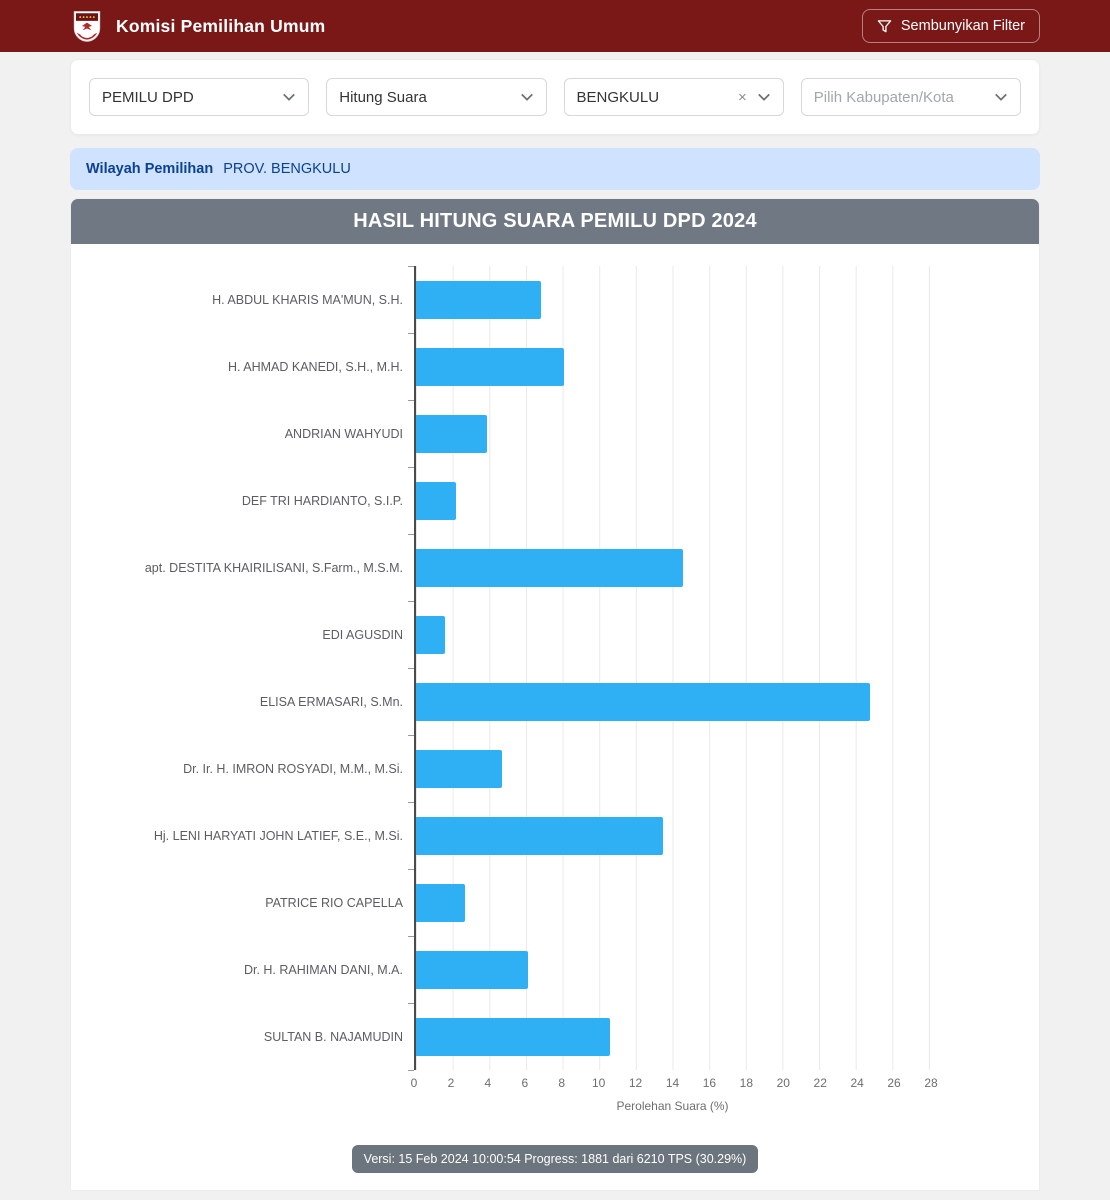 The width and height of the screenshot is (1110, 1200). Describe the element at coordinates (884, 25) in the screenshot. I see `filter-funnel-icon` at that location.